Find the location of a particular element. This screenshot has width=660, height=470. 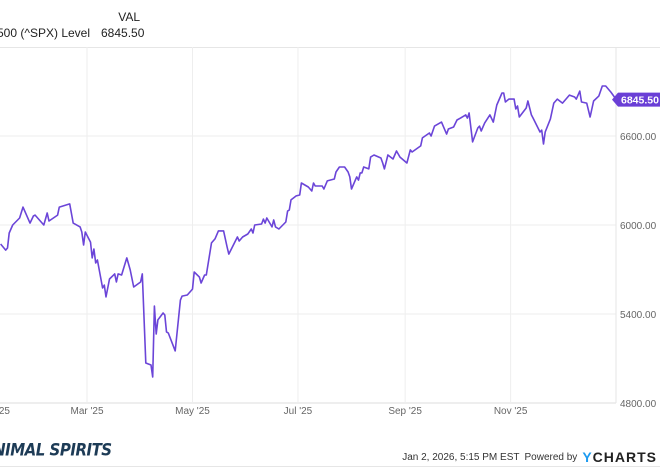

x-tick-label: Jan '25 is located at coordinates (5, 411).